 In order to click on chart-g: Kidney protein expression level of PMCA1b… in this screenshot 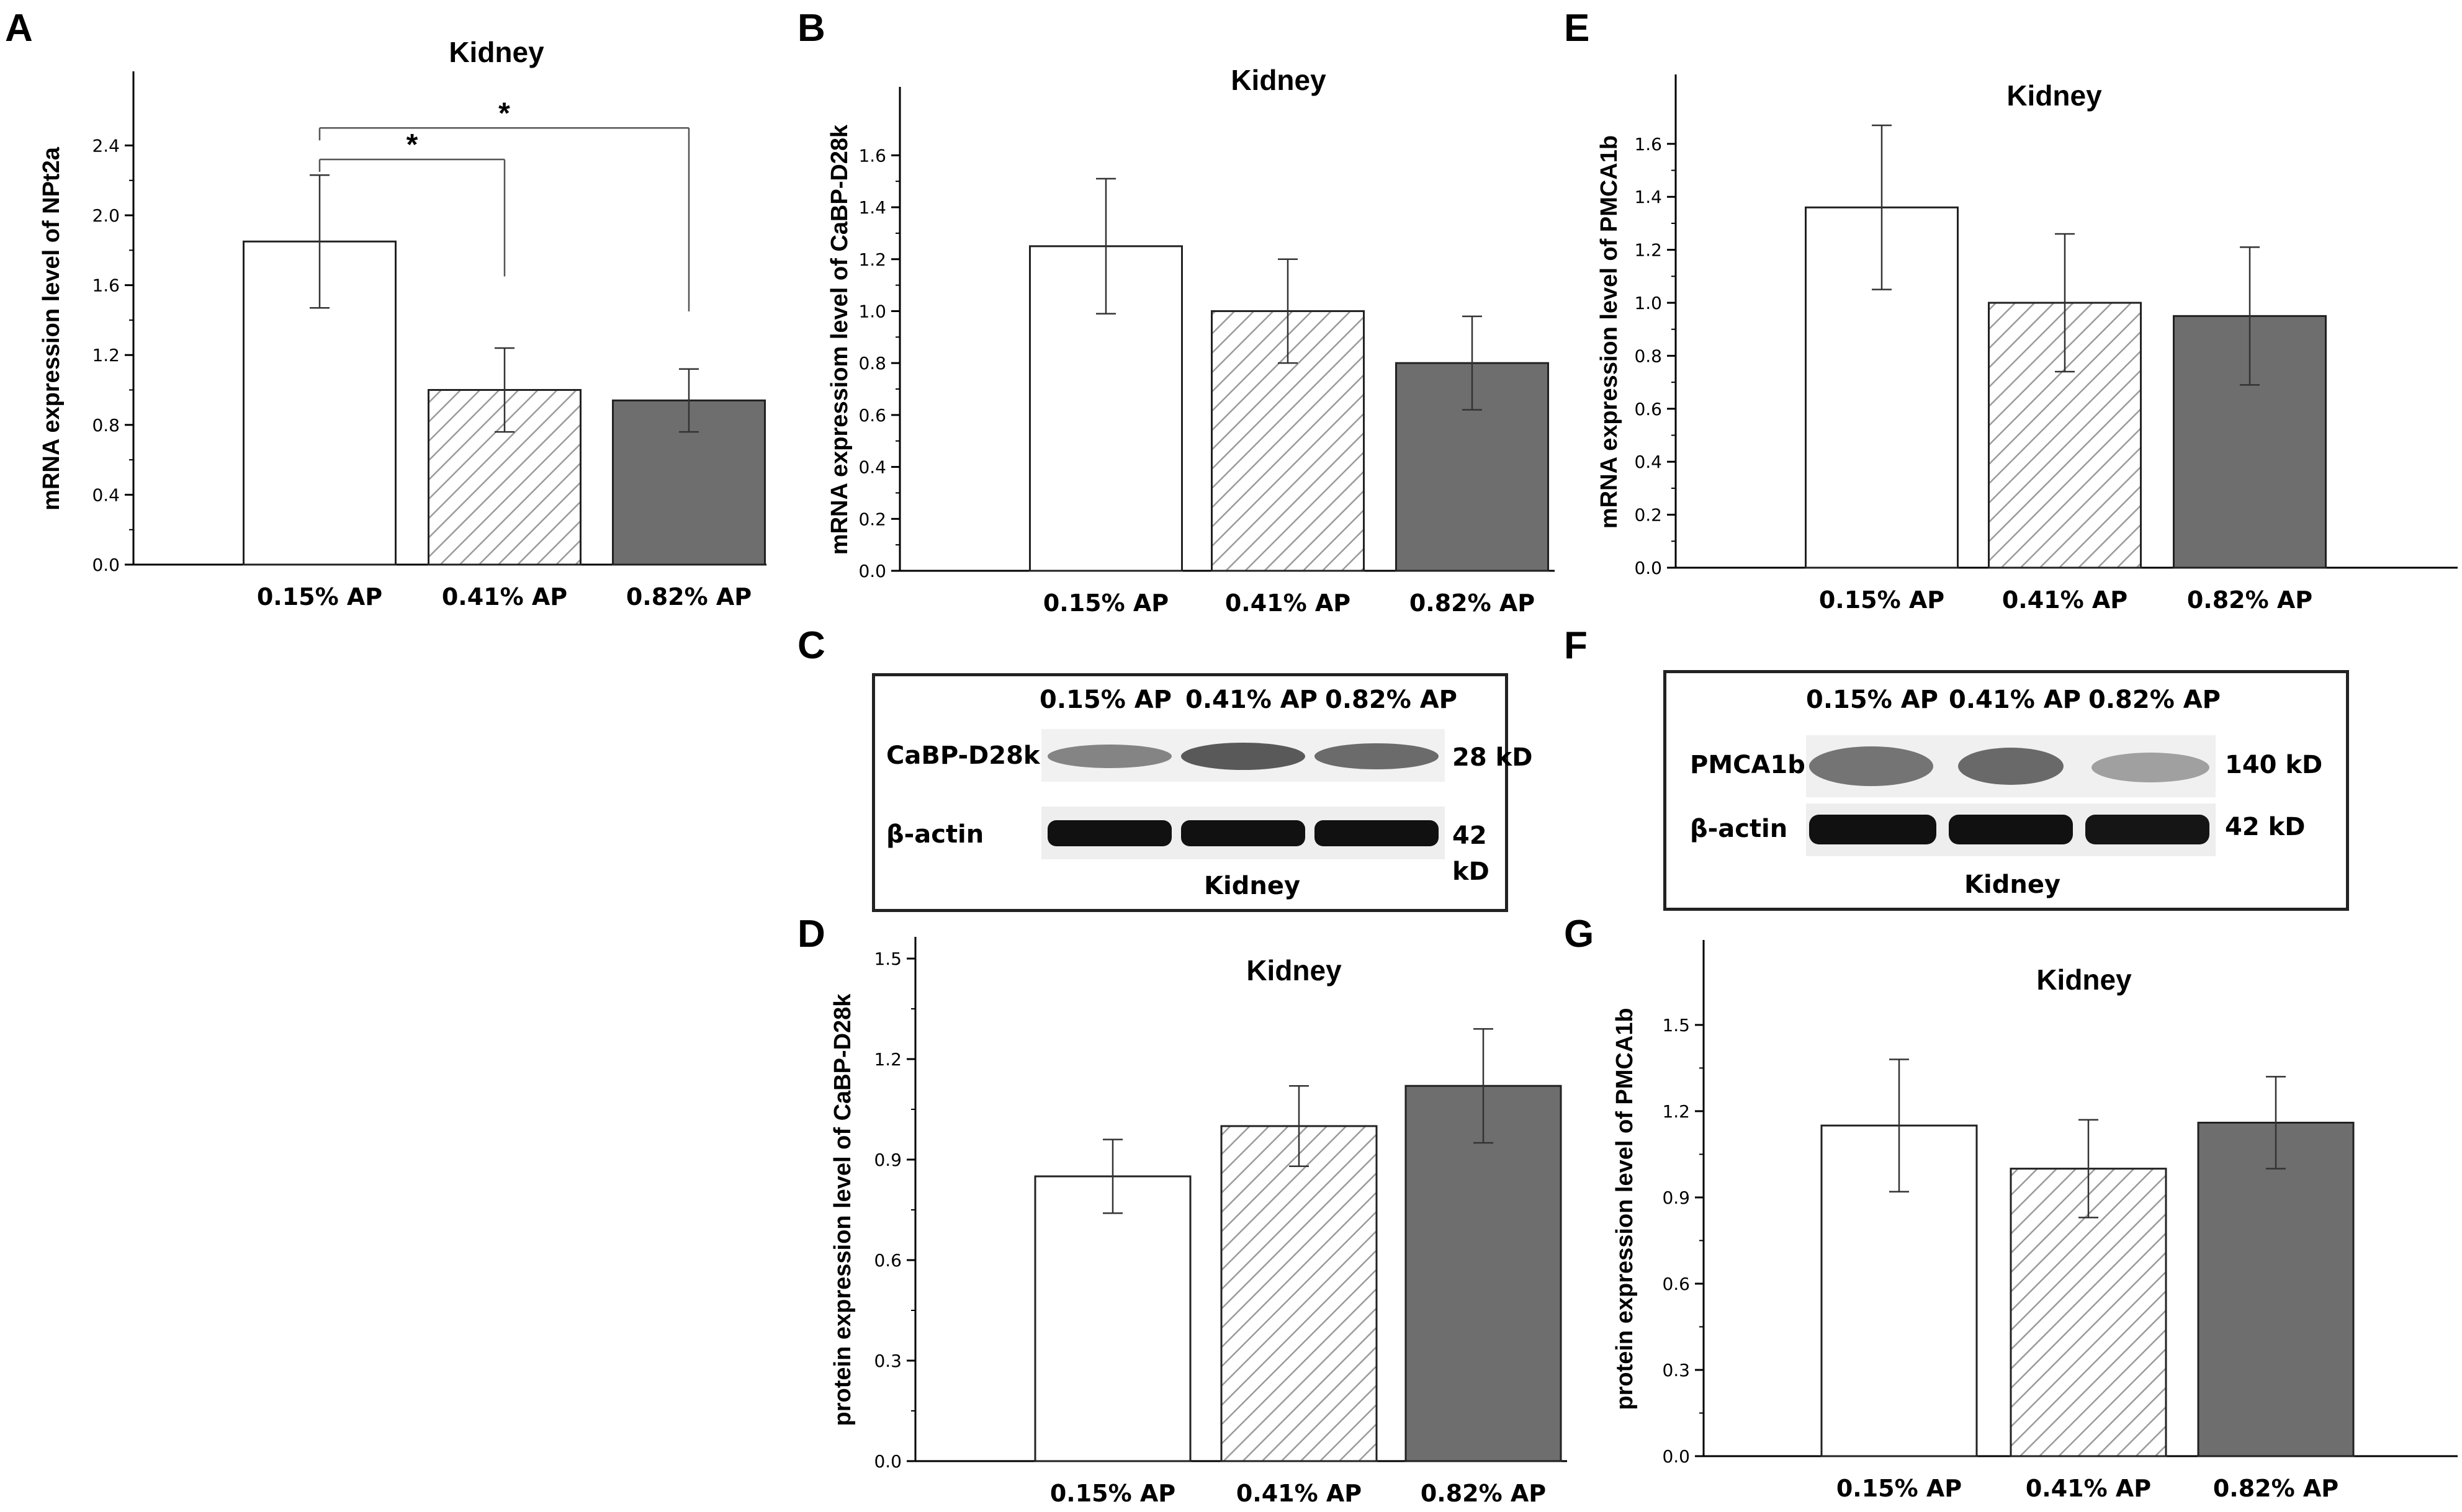, I will do `click(2035, 1221)`.